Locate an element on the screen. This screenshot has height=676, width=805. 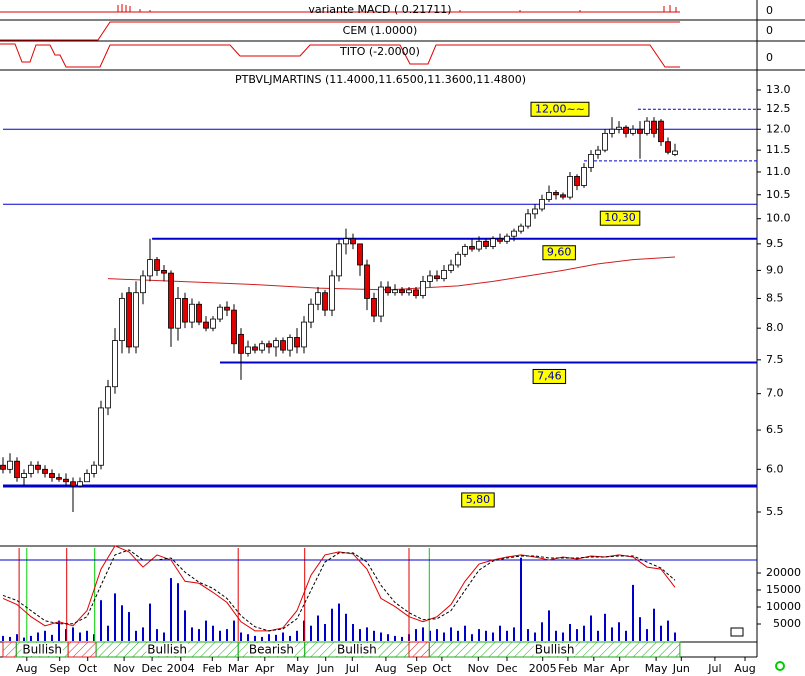
x-tick-label: Mar is located at coordinates (238, 668).